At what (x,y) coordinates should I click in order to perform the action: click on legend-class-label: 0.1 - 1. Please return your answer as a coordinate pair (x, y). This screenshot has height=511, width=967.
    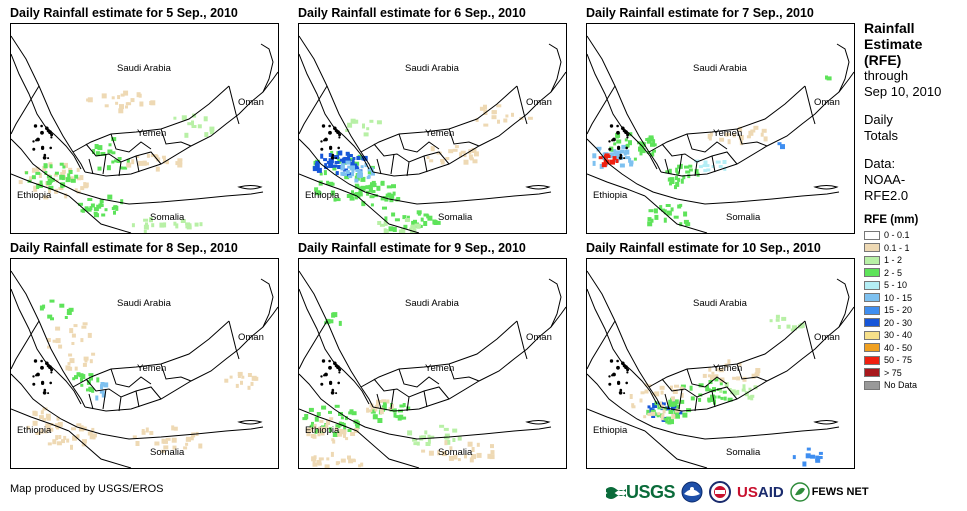
    Looking at the image, I should click on (897, 247).